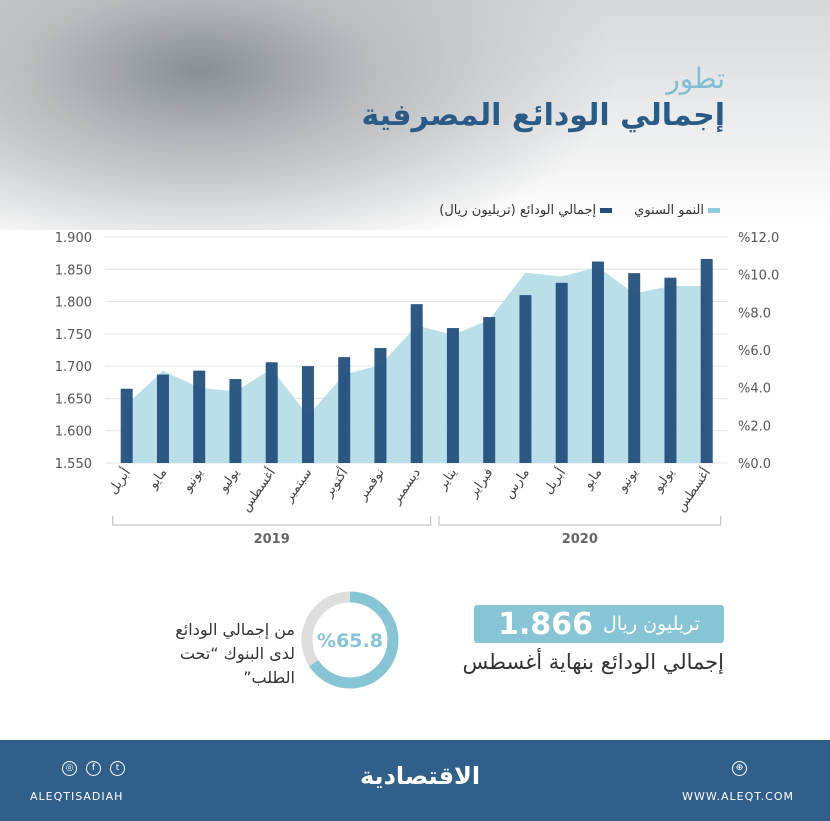  What do you see at coordinates (235, 629) in the screenshot?
I see `donut-text1: من إجمالي الودائع` at bounding box center [235, 629].